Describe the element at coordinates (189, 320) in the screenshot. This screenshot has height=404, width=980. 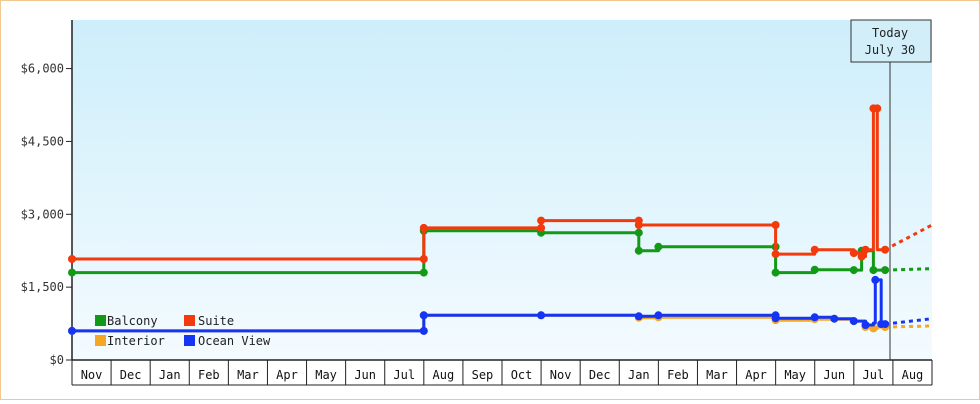
I see `legend-swatch-suite` at that location.